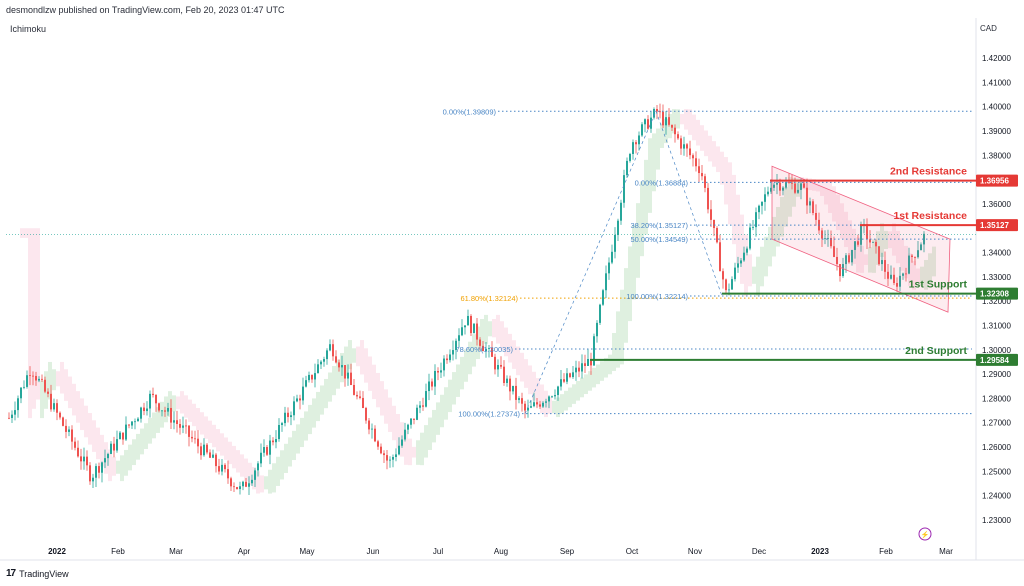 This screenshot has height=586, width=1024. I want to click on fib-trend-line, so click(689, 204).